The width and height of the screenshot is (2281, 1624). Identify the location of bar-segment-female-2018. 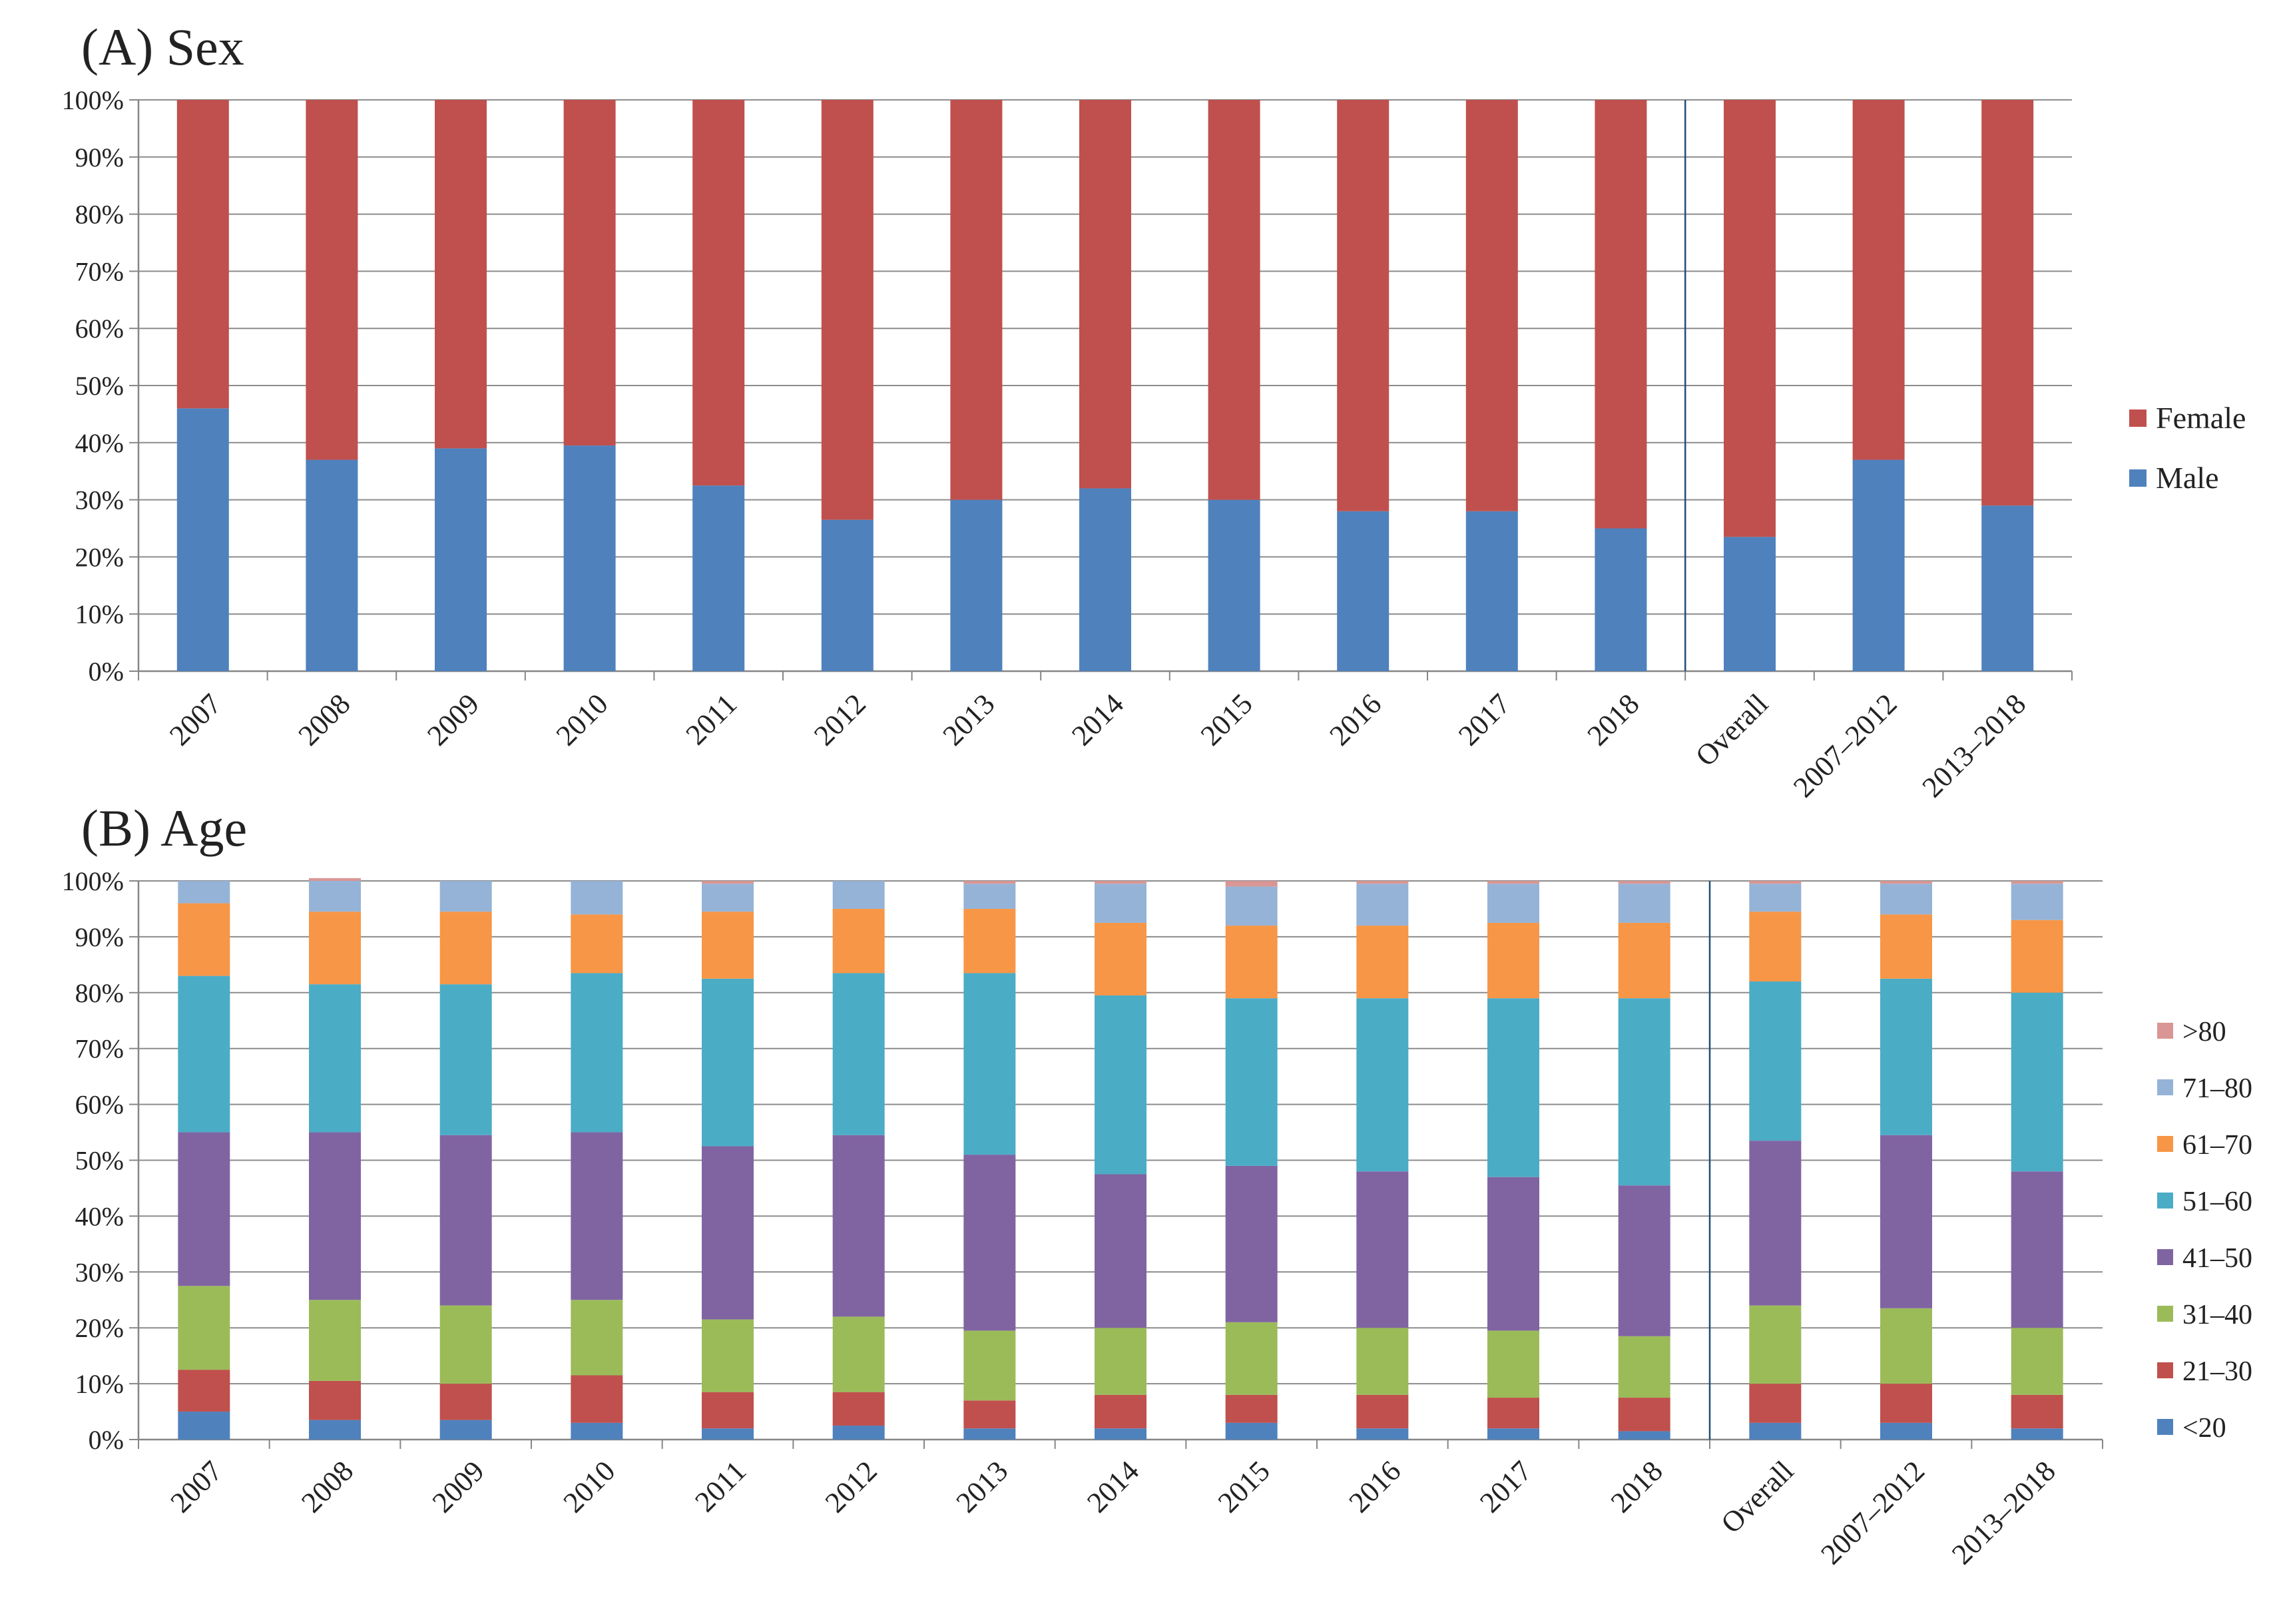
(1621, 314).